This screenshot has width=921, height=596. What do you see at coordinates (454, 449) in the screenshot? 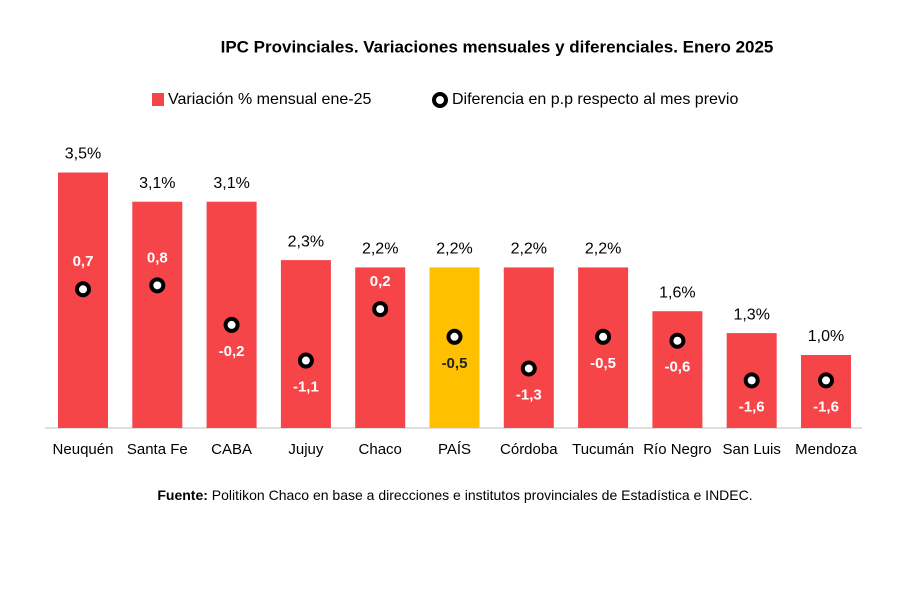
I see `x-tick-label: PAÍS` at bounding box center [454, 449].